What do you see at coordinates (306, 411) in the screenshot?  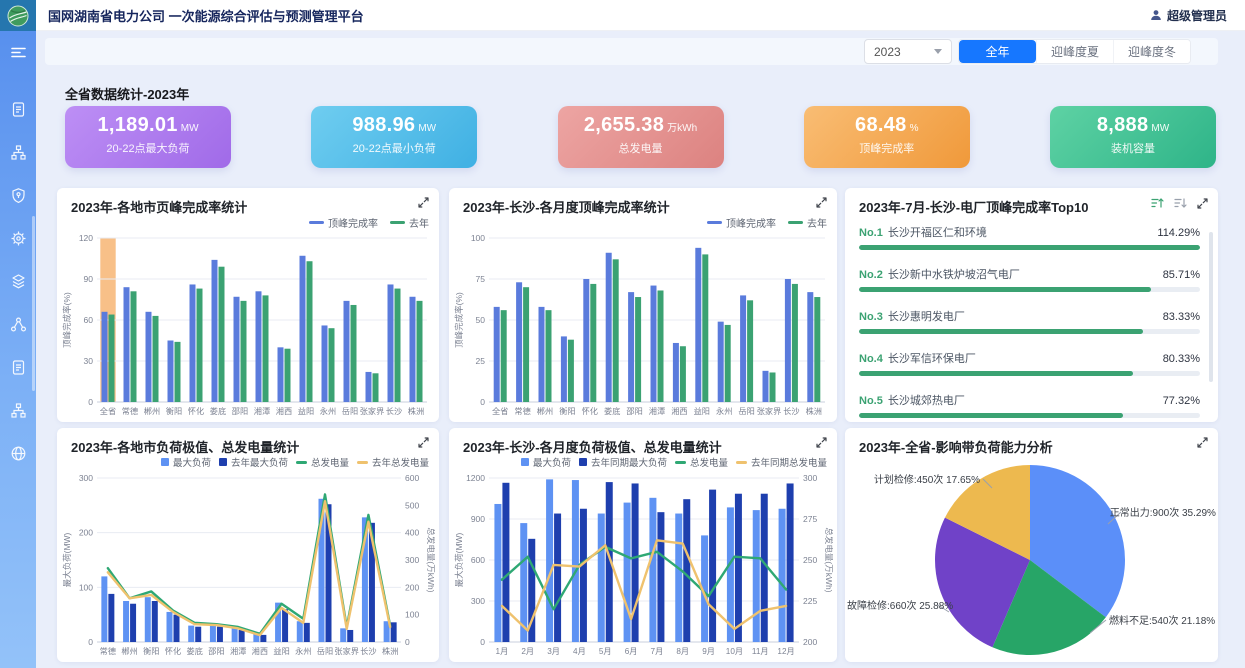 I see `svg-text: 益阳` at bounding box center [306, 411].